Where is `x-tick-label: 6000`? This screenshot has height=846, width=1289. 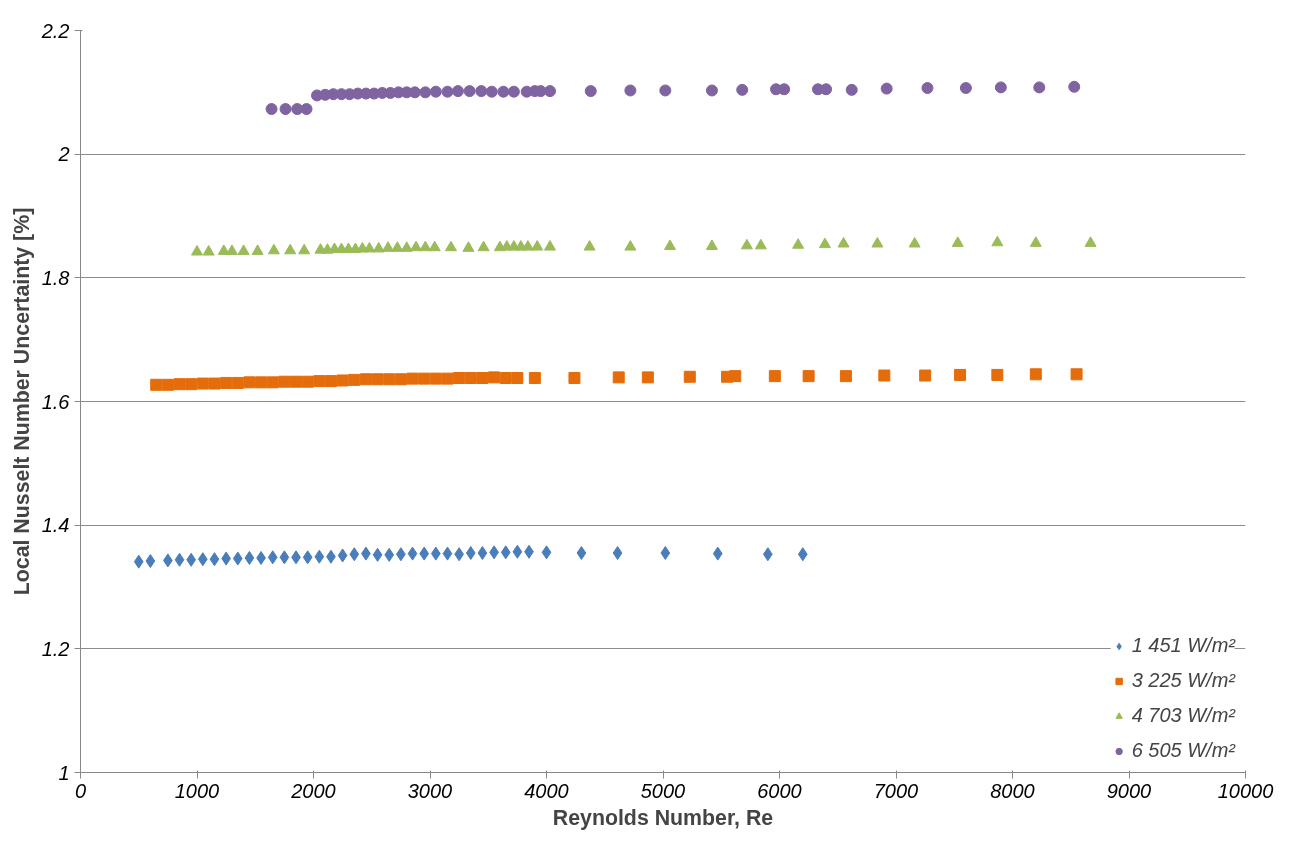
x-tick-label: 6000 is located at coordinates (779, 790).